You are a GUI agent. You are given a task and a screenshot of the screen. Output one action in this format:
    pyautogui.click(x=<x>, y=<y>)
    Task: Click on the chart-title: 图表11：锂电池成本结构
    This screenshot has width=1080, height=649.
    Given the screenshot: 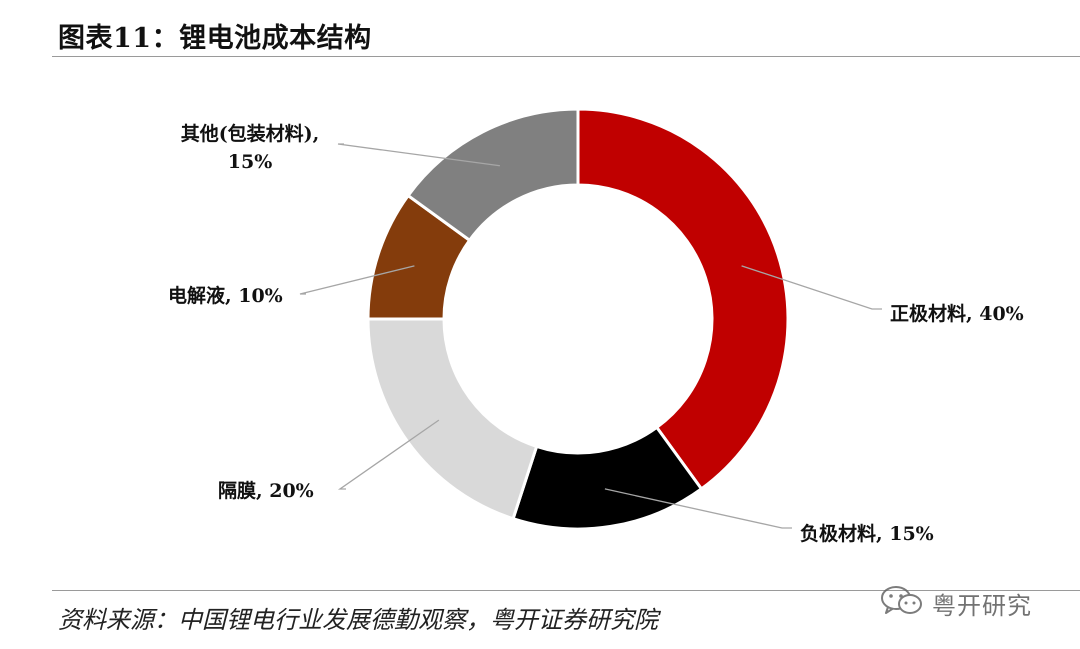 What is the action you would take?
    pyautogui.click(x=215, y=38)
    